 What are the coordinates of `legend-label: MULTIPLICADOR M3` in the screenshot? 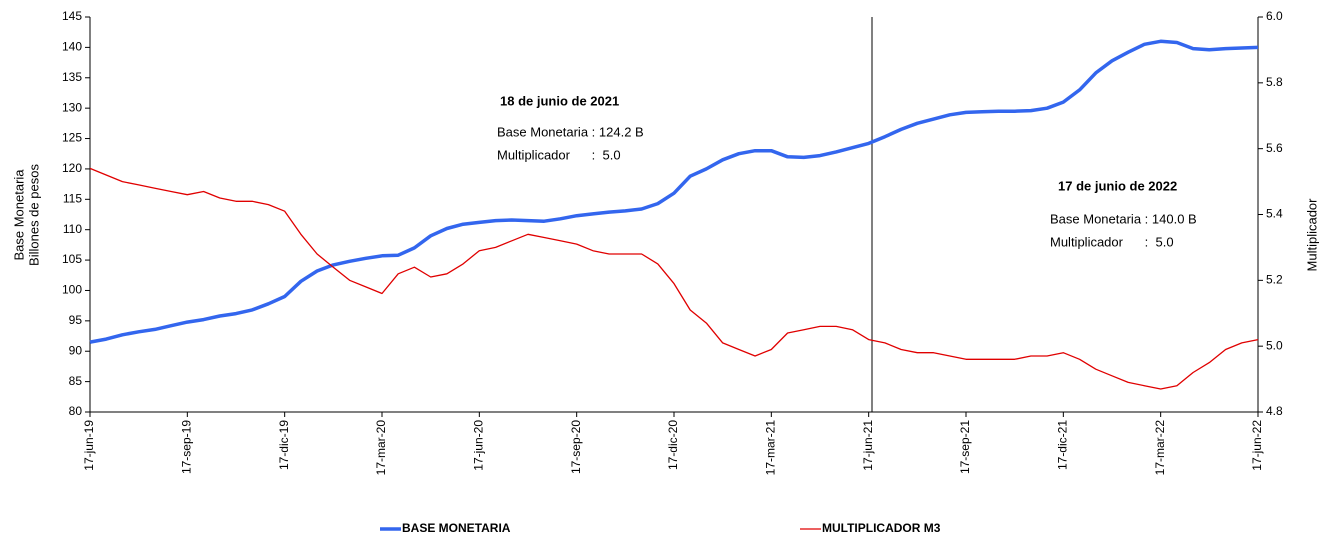 It's located at (881, 528).